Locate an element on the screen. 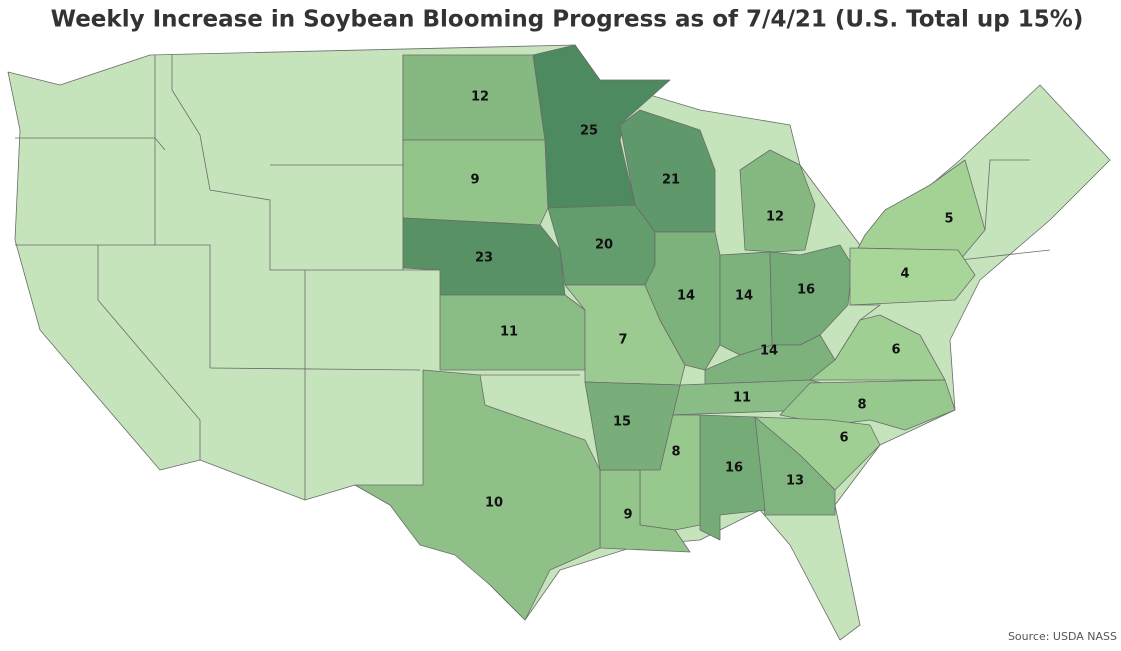 The width and height of the screenshot is (1121, 651). state-value-label: 5 is located at coordinates (948, 219).